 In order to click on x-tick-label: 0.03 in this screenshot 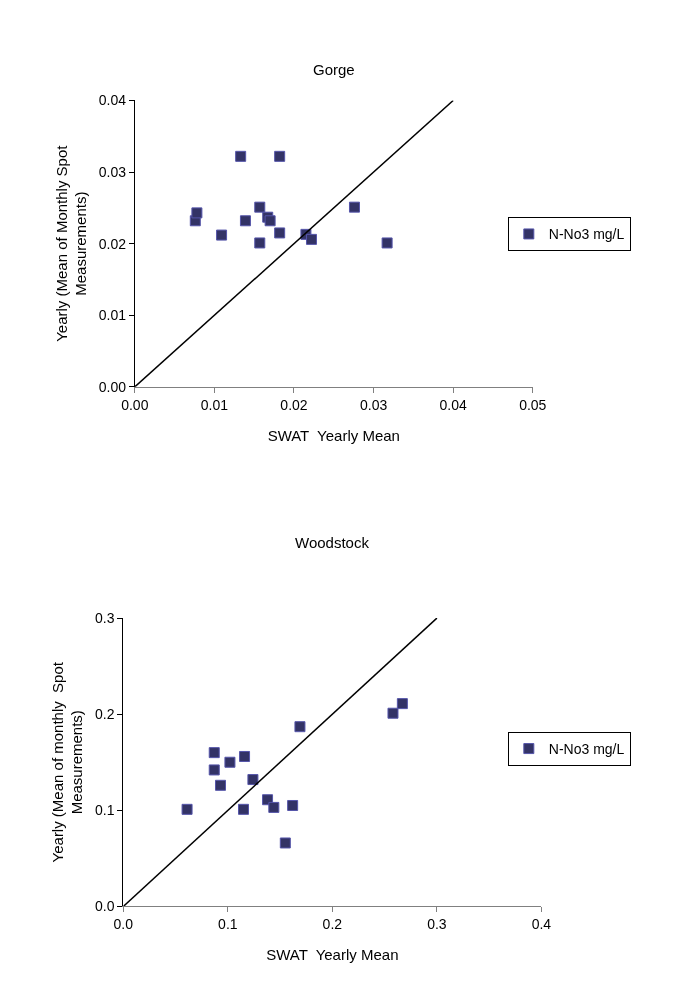, I will do `click(373, 404)`.